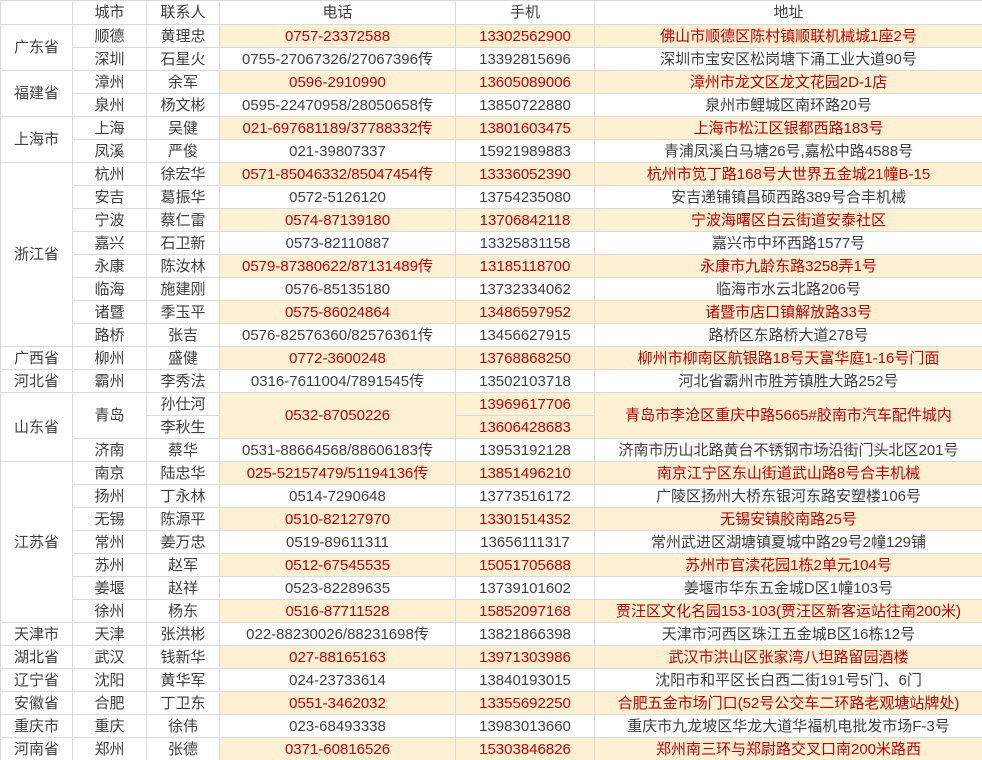  I want to click on cell-city: 武汉, so click(109, 657).